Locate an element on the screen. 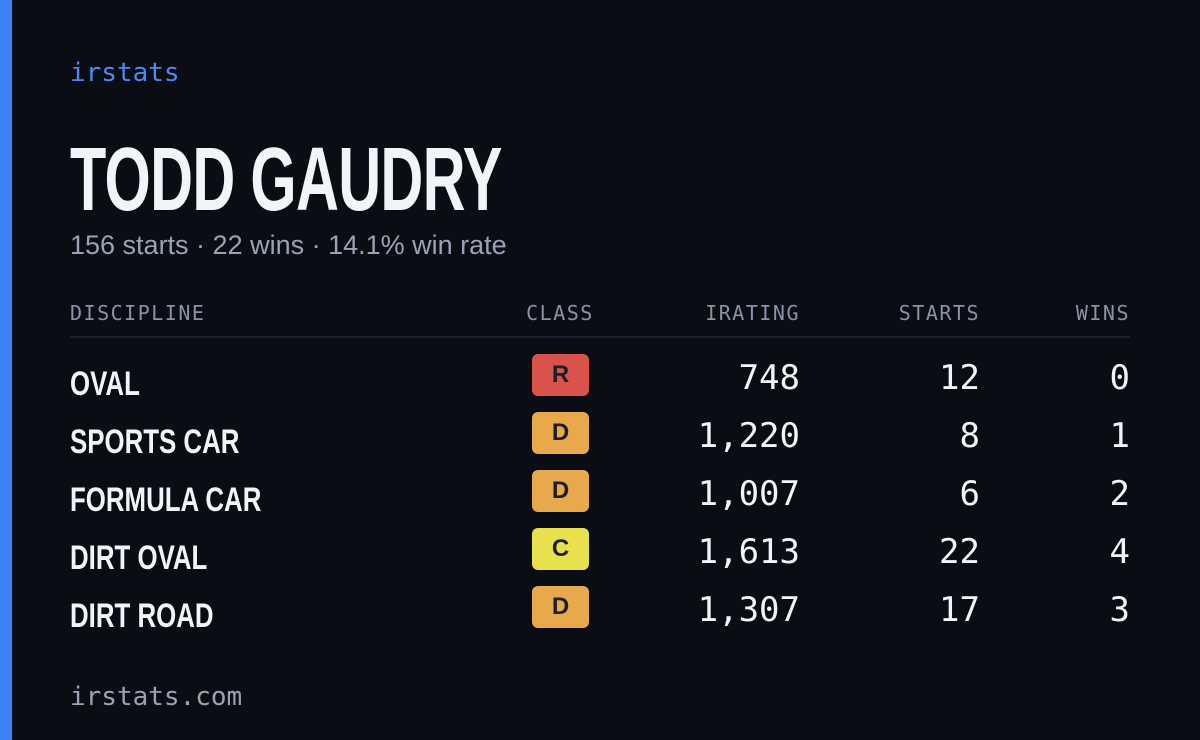  starts: 6 is located at coordinates (969, 494).